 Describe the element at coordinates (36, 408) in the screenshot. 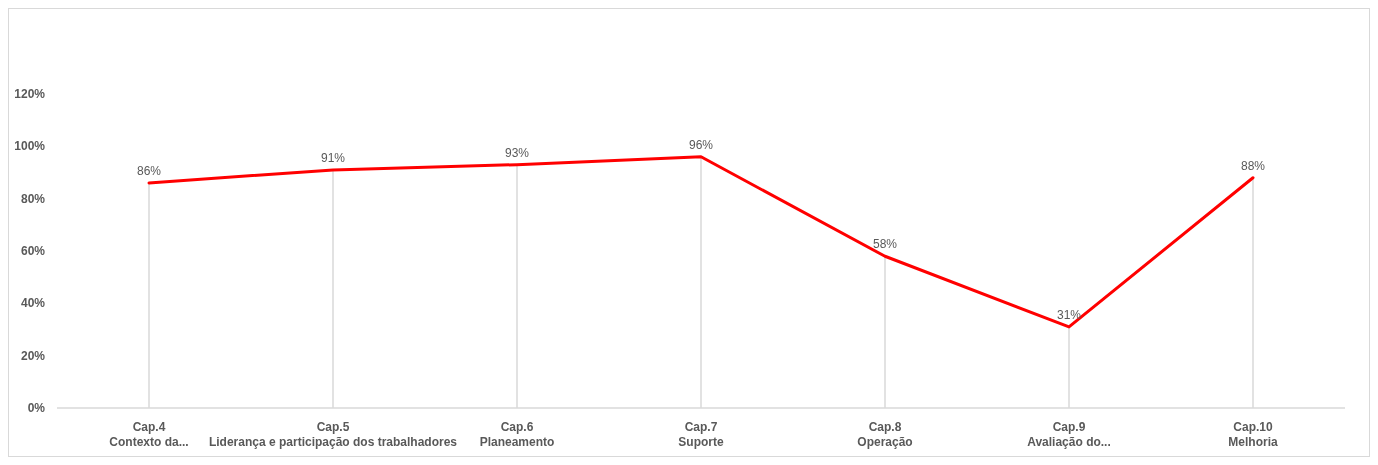

I see `y-tick-label: 0%` at that location.